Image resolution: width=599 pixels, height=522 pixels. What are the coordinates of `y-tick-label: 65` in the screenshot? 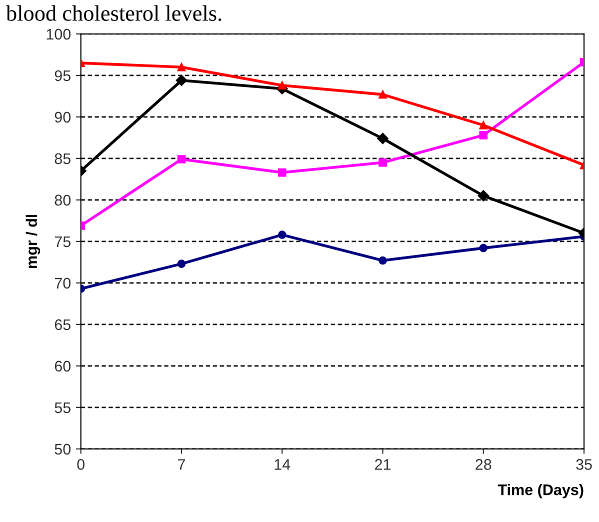 It's located at (62, 324).